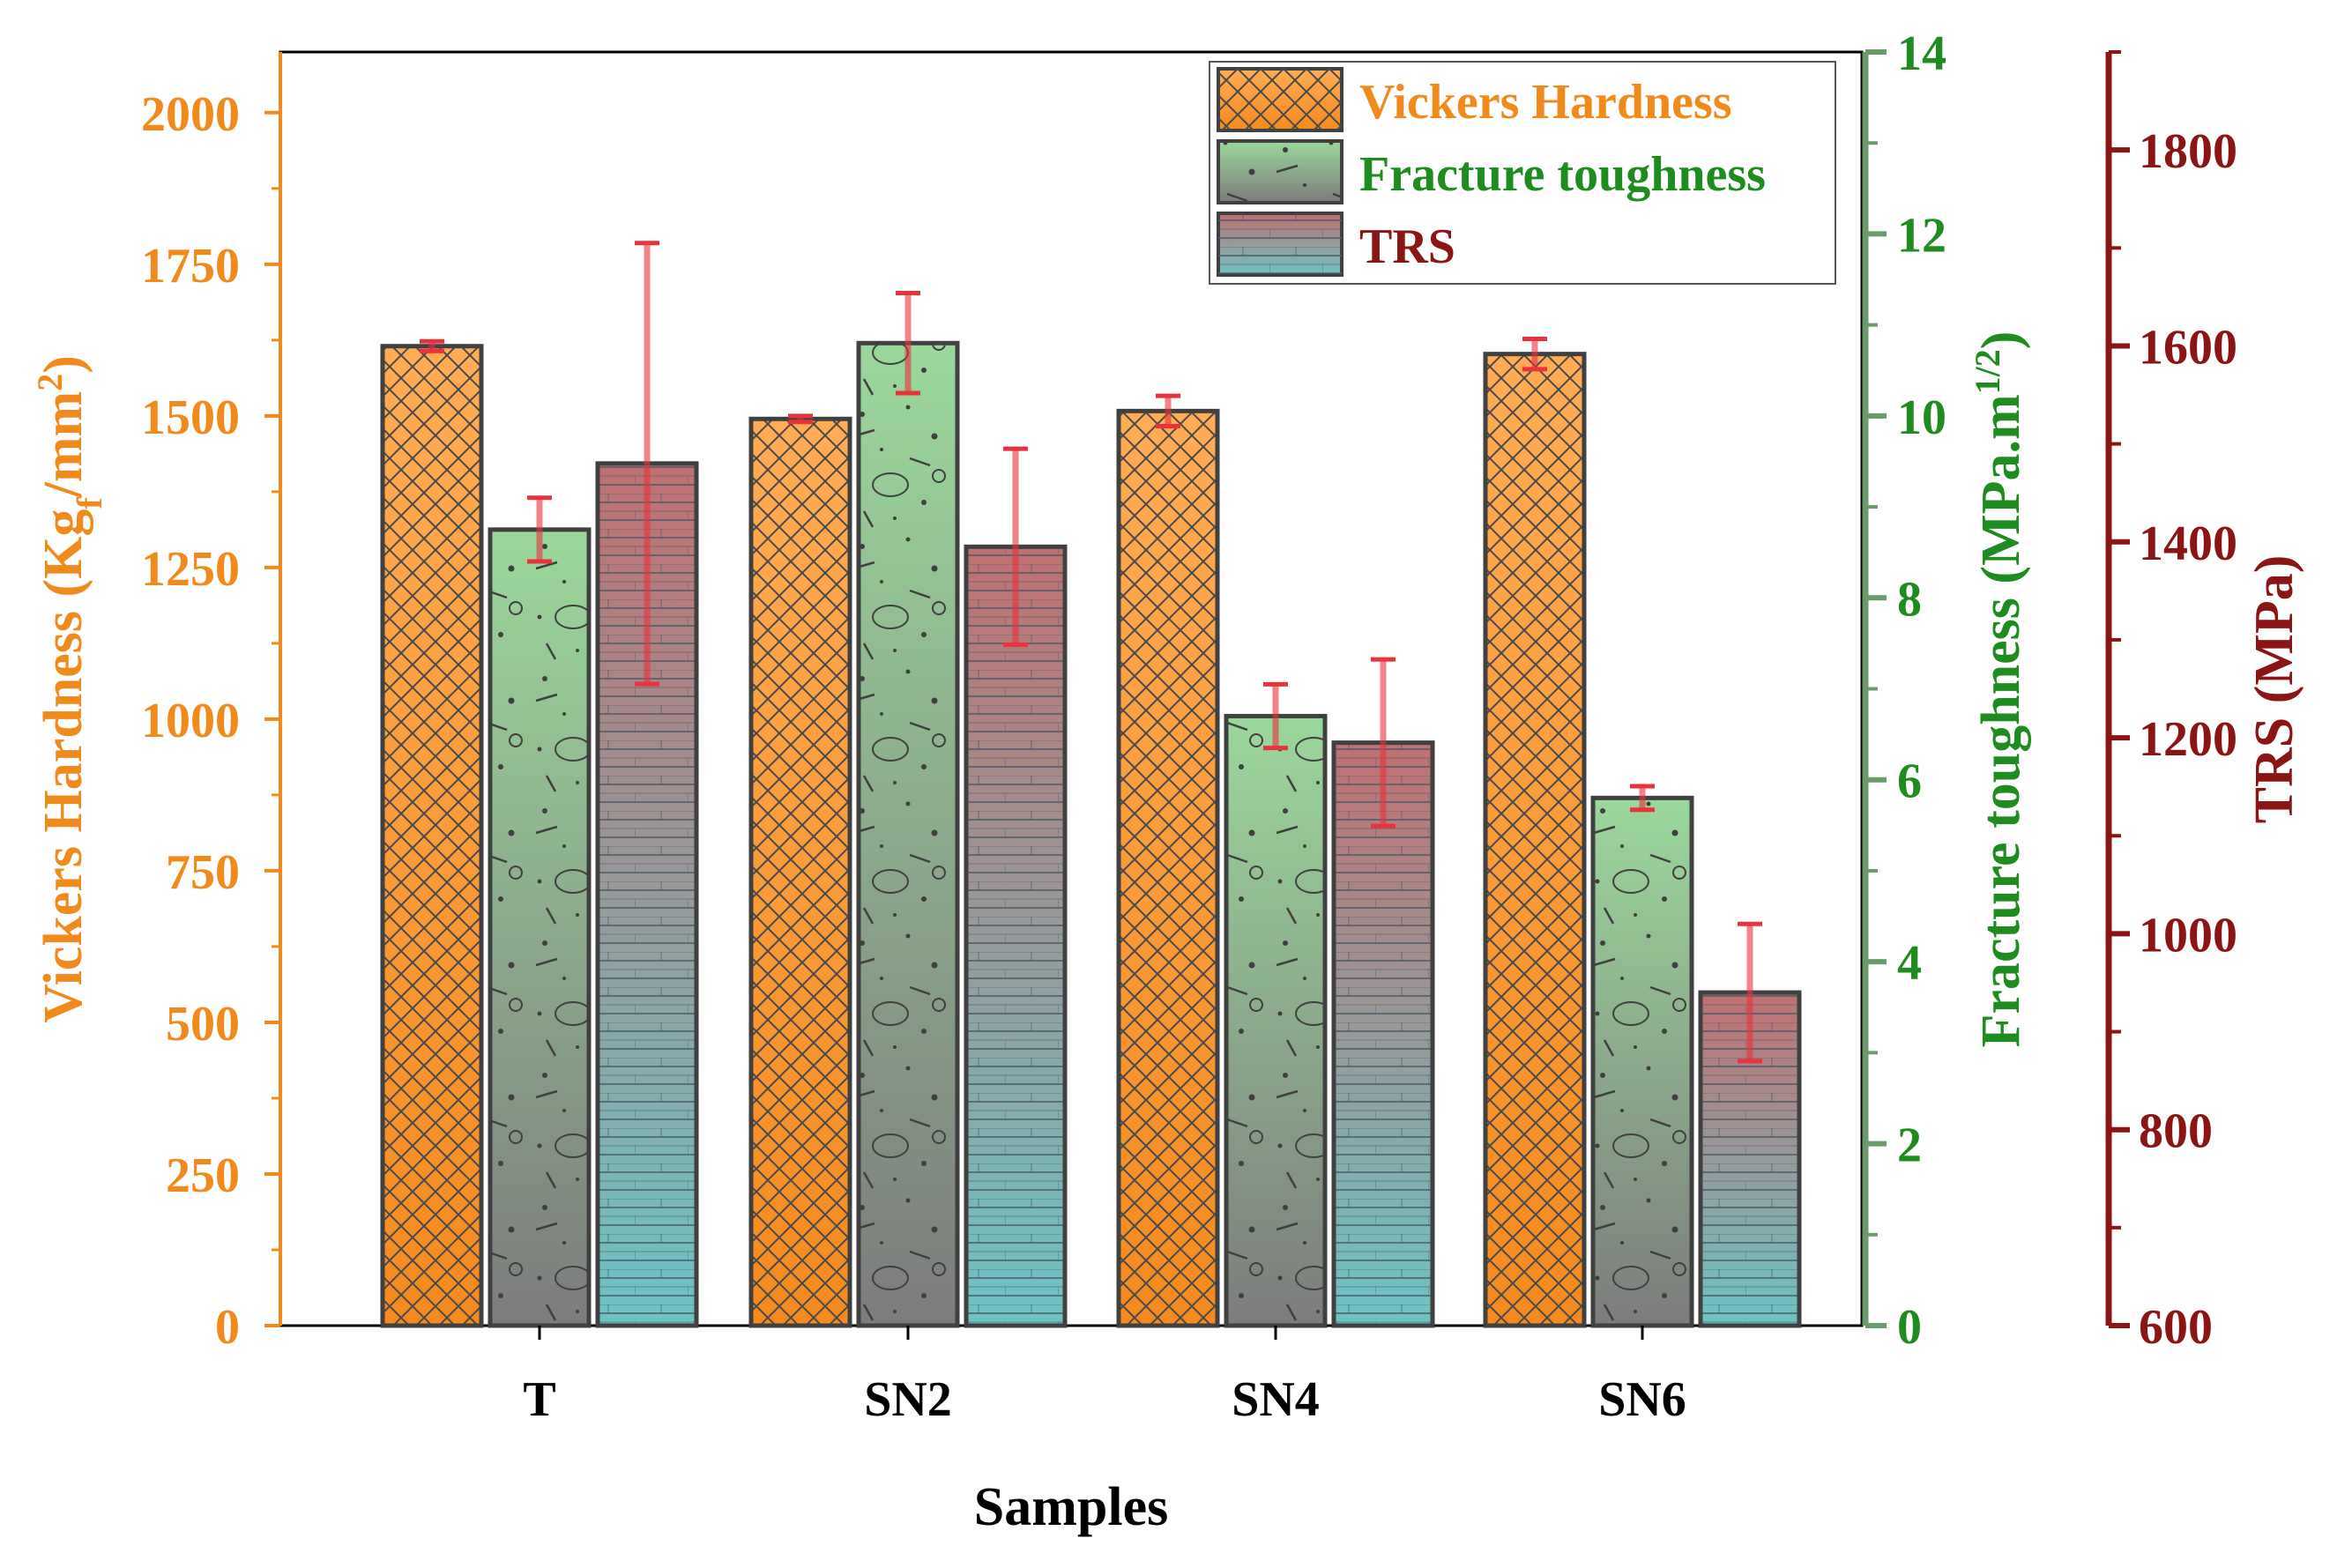 This screenshot has width=2352, height=1568. Describe the element at coordinates (1909, 1145) in the screenshot. I see `fracture-tick-label-2: 2` at that location.